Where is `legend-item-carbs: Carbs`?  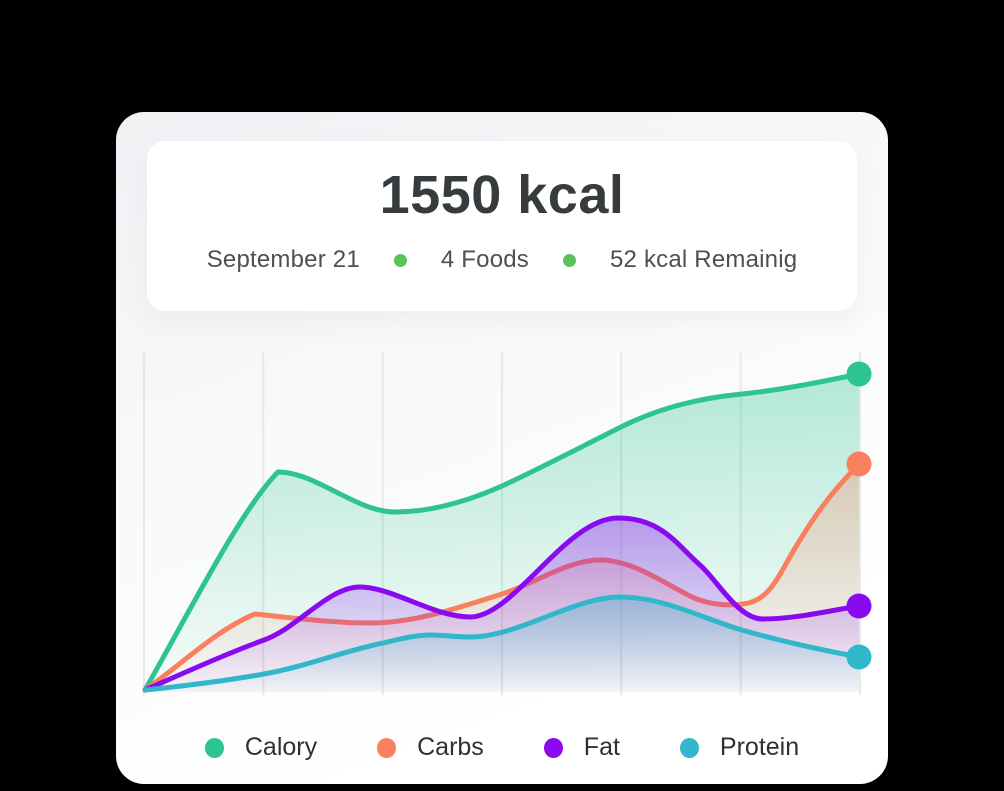 legend-item-carbs: Carbs is located at coordinates (430, 747).